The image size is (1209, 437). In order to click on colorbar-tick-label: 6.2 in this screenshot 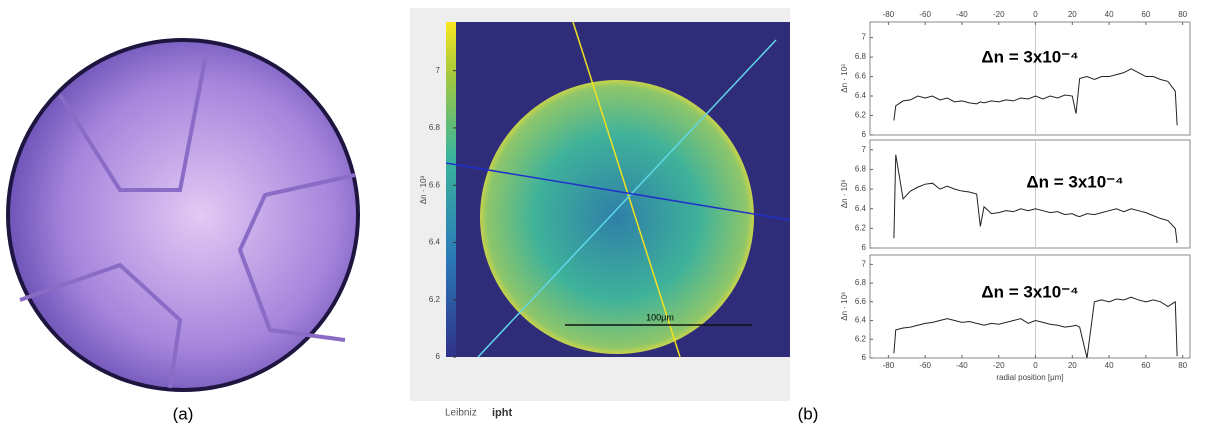, I will do `click(435, 299)`.